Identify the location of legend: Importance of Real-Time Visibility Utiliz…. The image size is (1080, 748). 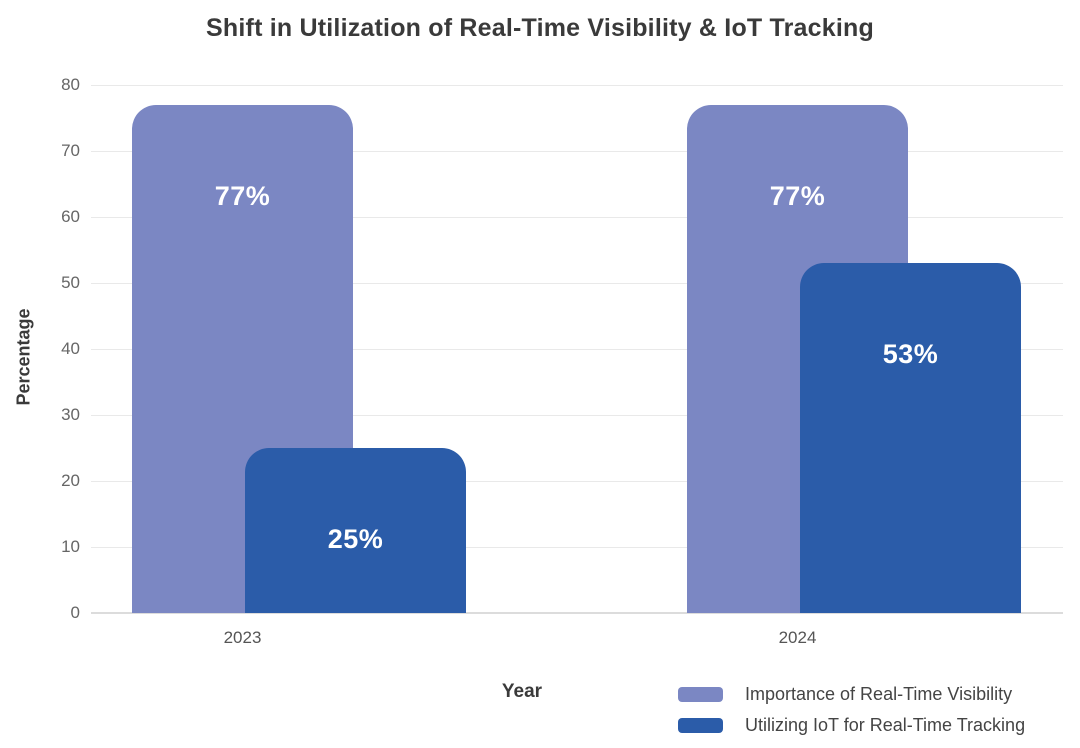
(851, 710).